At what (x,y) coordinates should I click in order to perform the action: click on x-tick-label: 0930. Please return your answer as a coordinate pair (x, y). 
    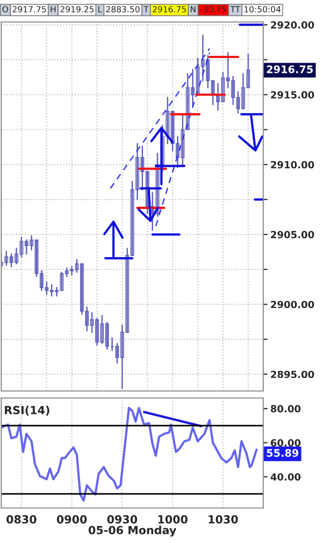
    Looking at the image, I should click on (122, 519).